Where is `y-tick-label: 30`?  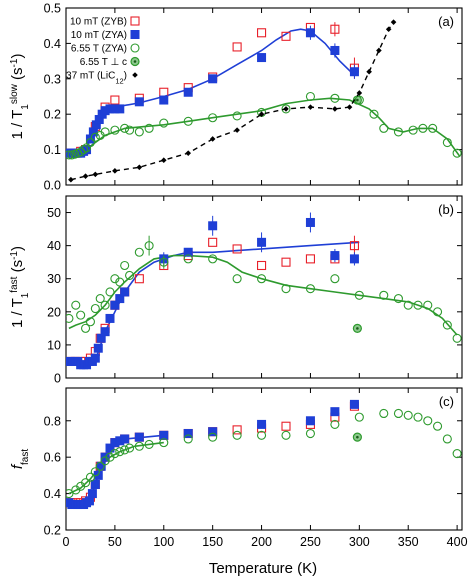
y-tick-label: 30 is located at coordinates (54, 279).